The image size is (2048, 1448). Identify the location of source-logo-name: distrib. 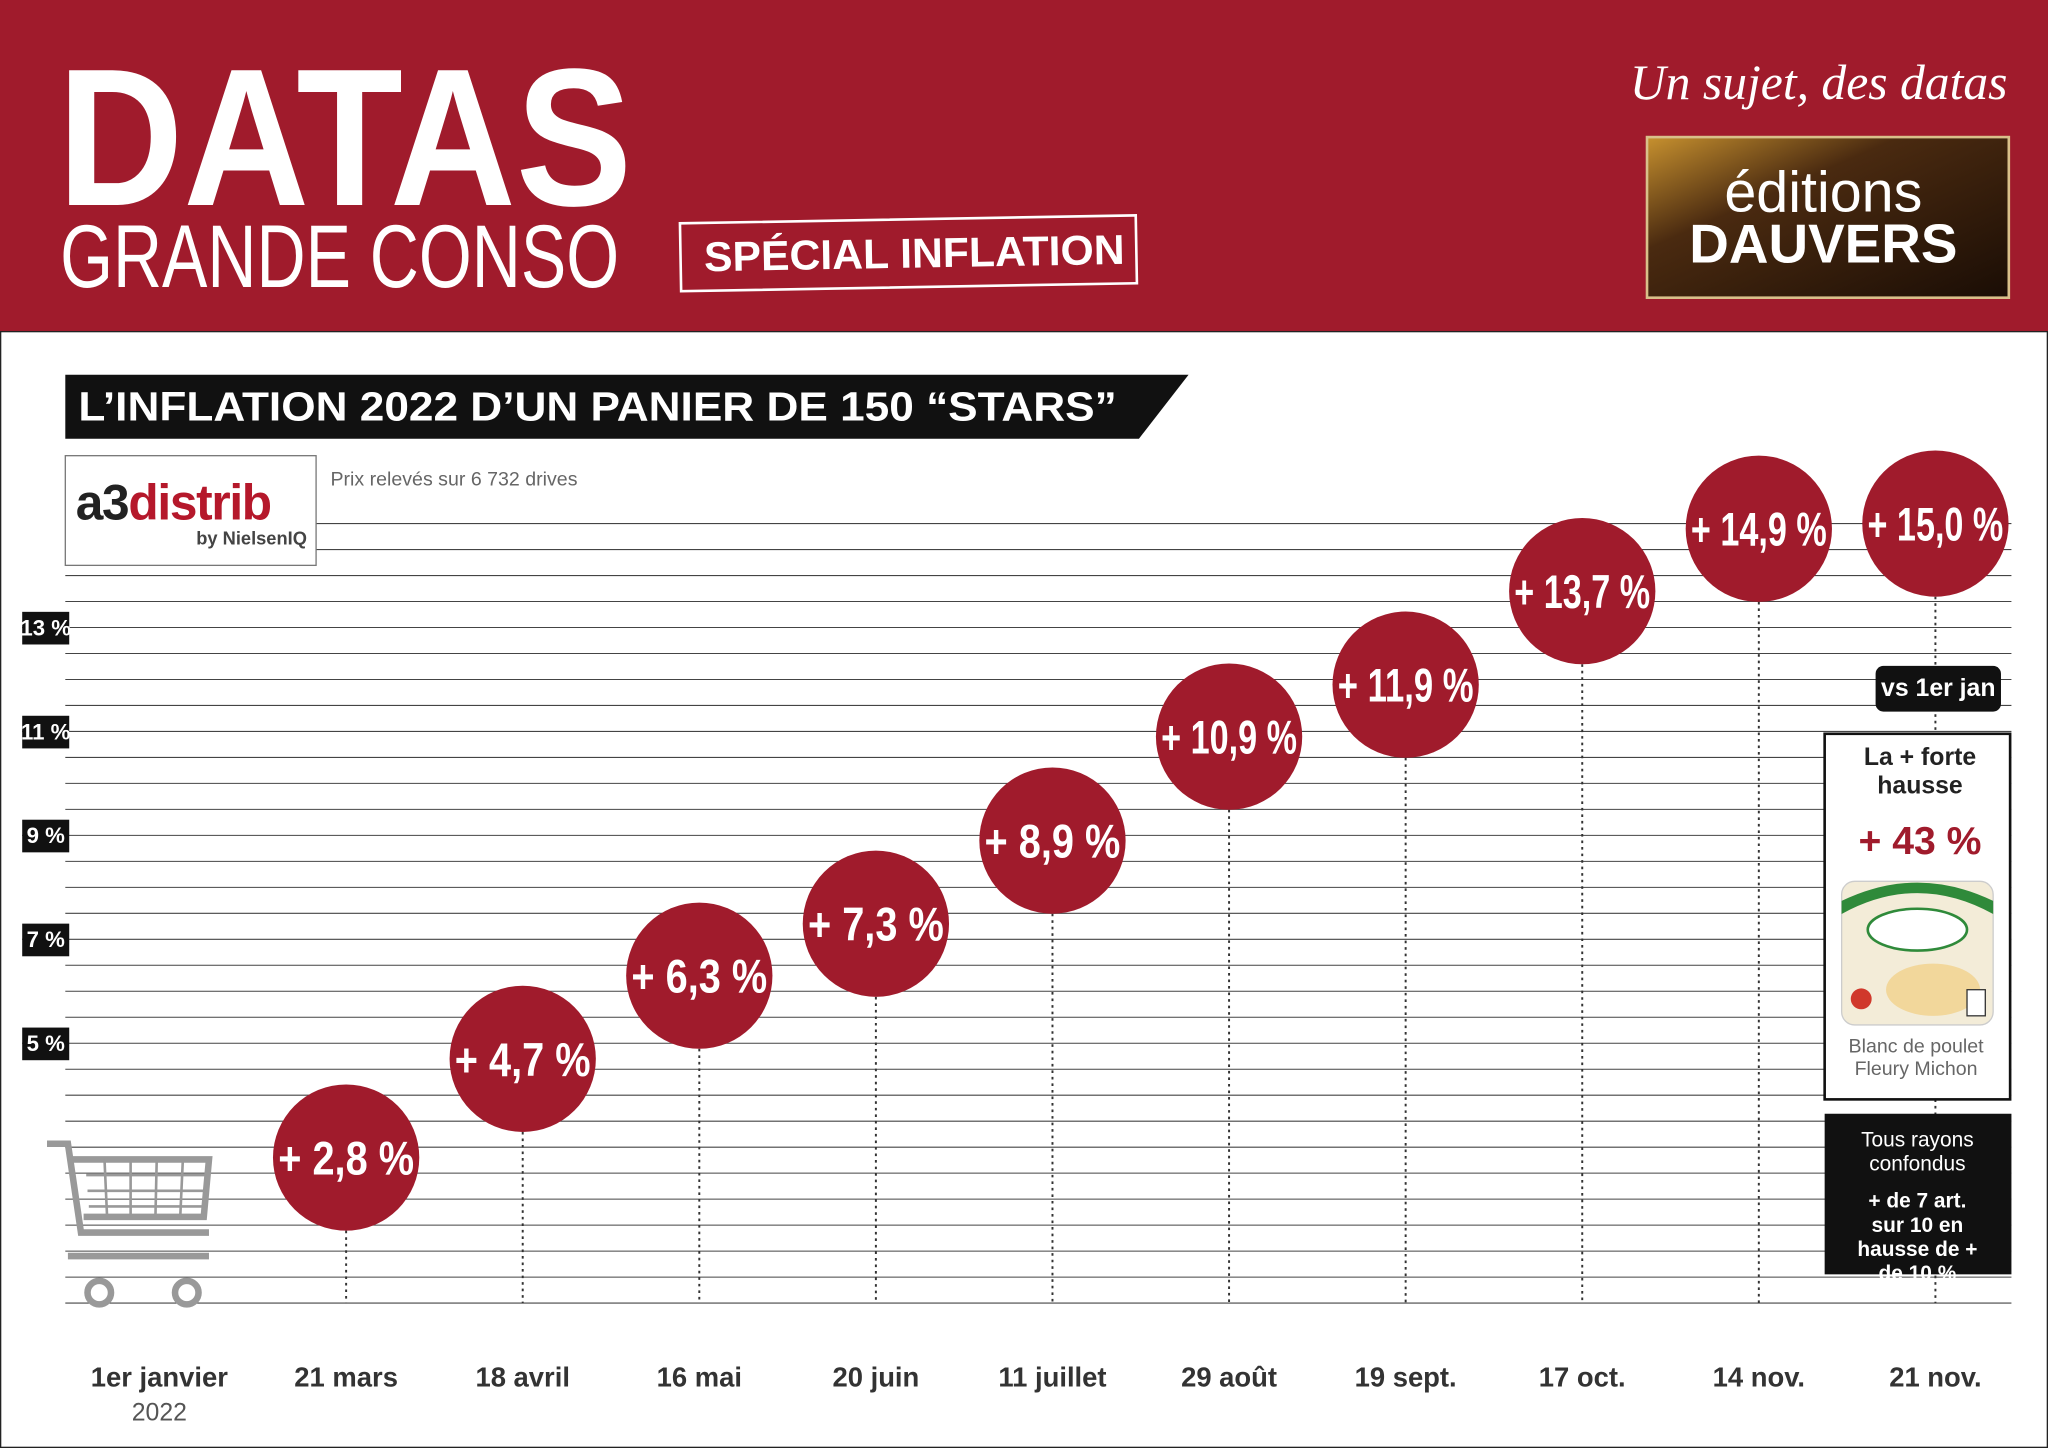
(199, 503).